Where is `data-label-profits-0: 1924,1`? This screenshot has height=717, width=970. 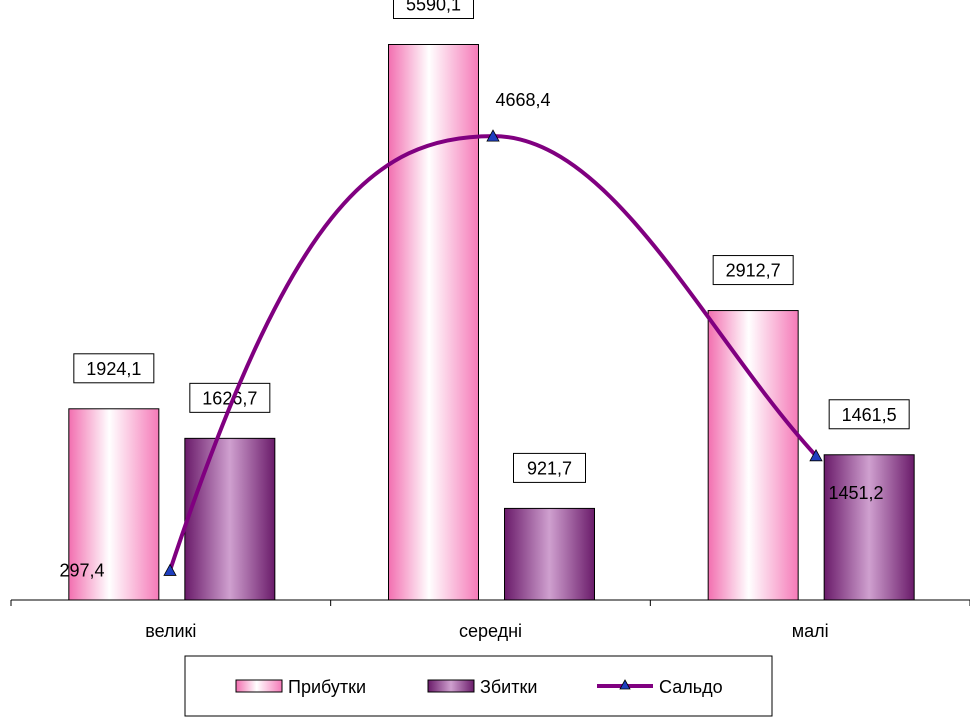 data-label-profits-0: 1924,1 is located at coordinates (113, 369).